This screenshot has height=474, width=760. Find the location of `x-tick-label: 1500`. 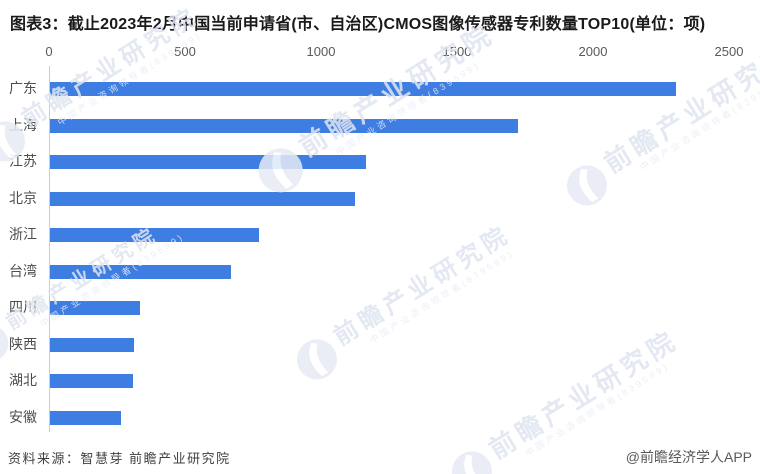

x-tick-label: 1500 is located at coordinates (457, 51).